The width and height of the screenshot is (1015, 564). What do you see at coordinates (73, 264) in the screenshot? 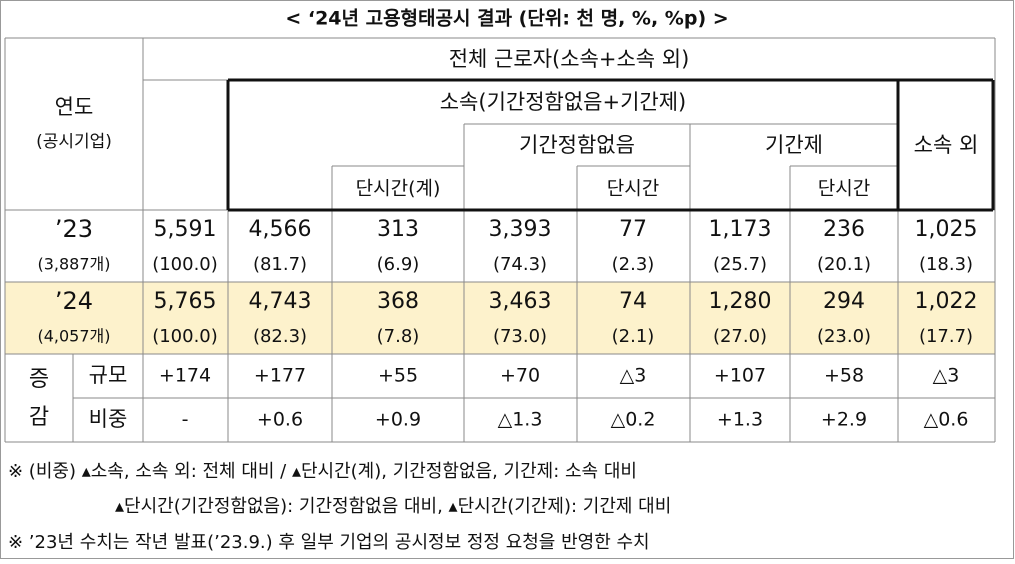
I see `row-count: (3,887개)` at bounding box center [73, 264].